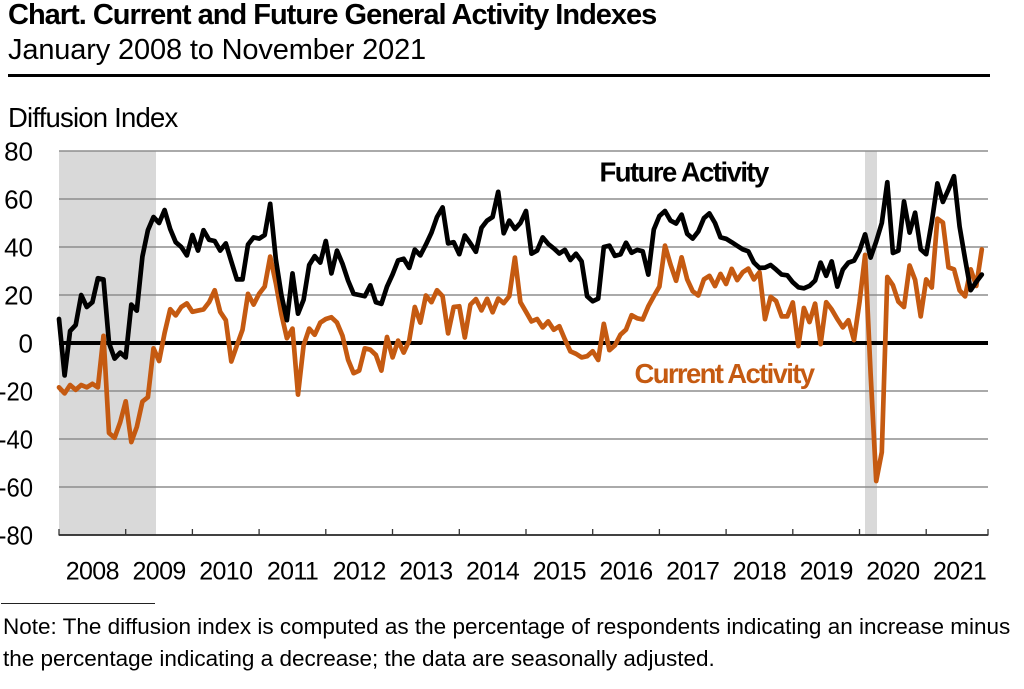 This screenshot has width=1024, height=689. I want to click on svg-text: -40, so click(16, 439).